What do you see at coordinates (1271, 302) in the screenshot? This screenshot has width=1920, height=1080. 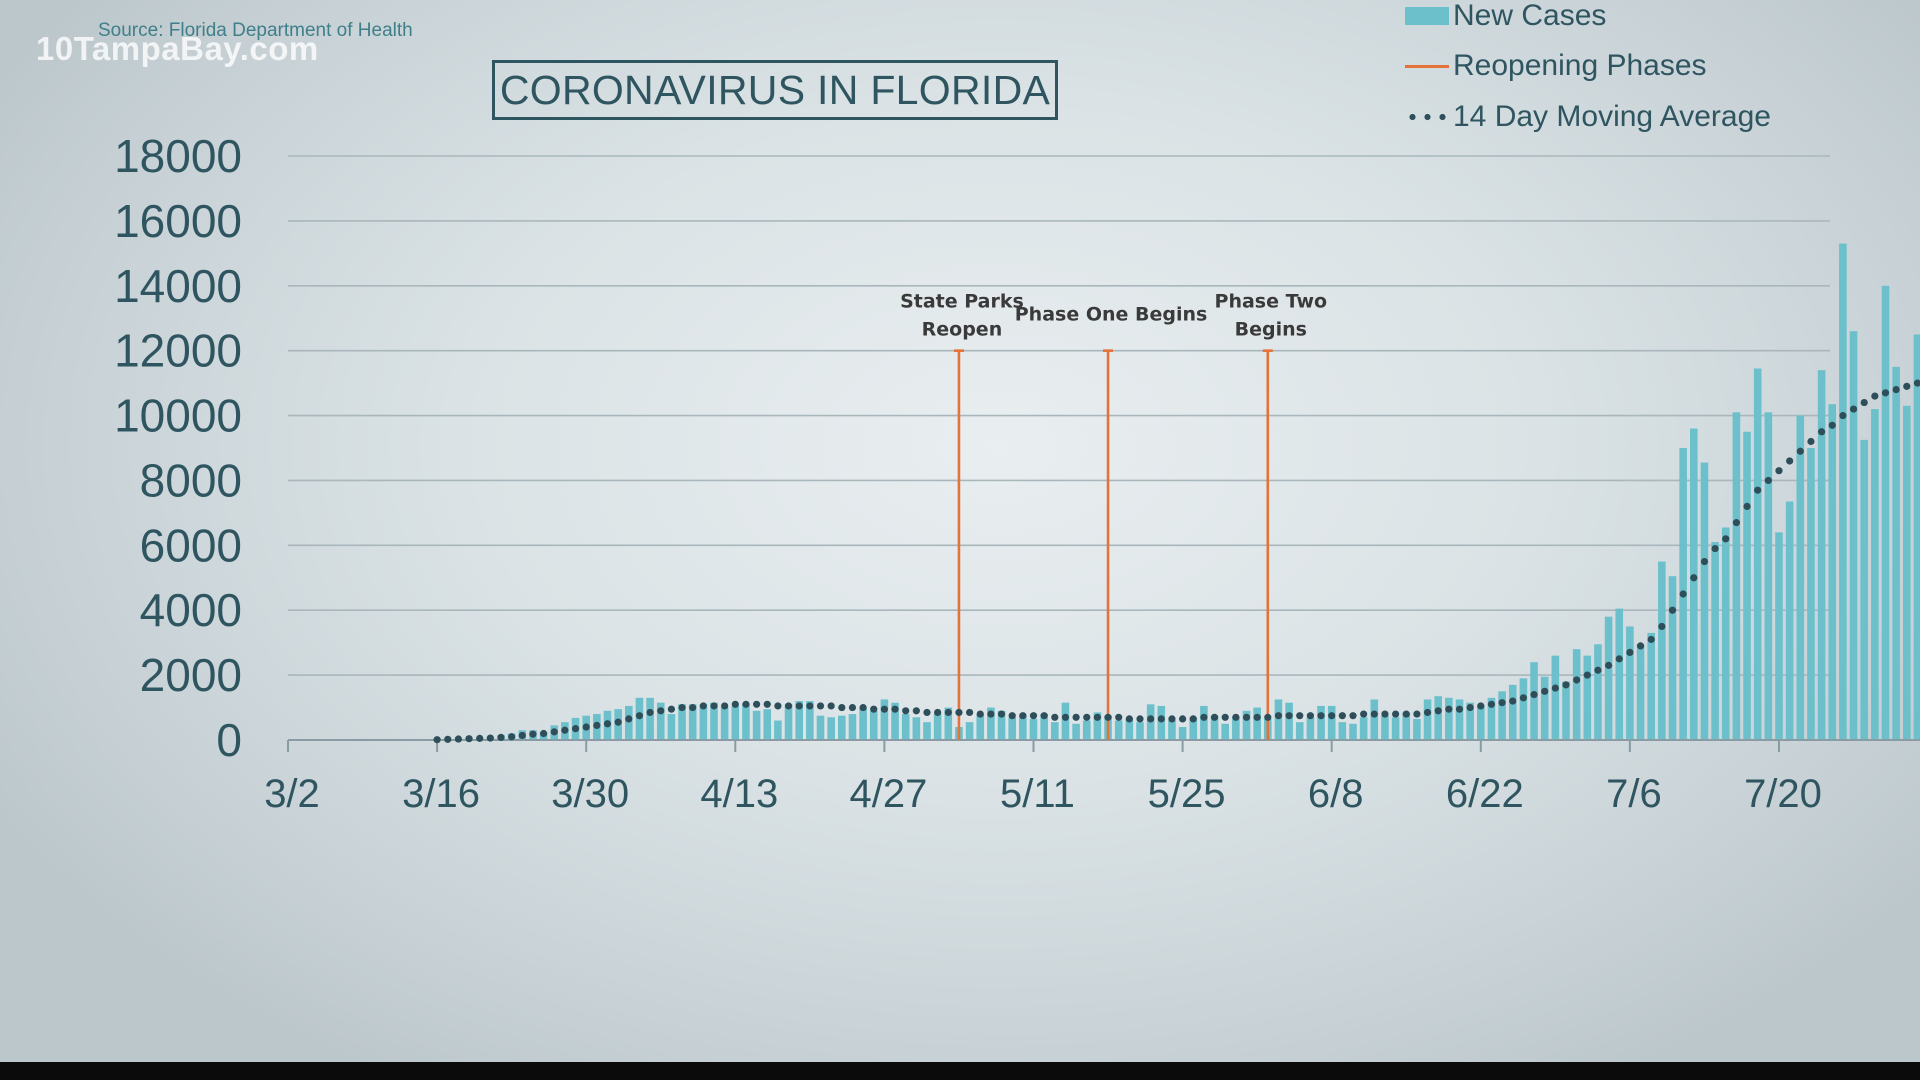 I see `phase-label: Phase Two` at bounding box center [1271, 302].